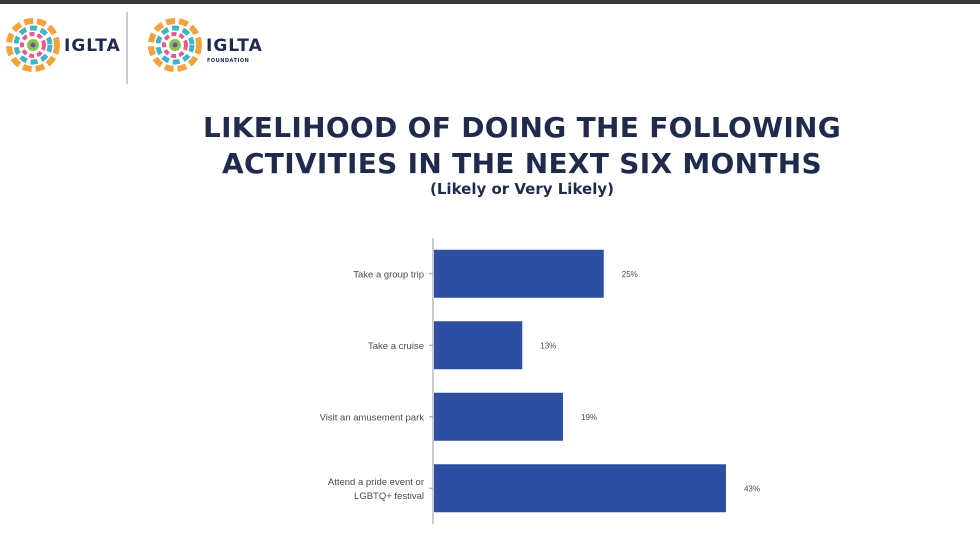 The image size is (980, 551). I want to click on category-label-line: Visit an amusement park, so click(372, 417).